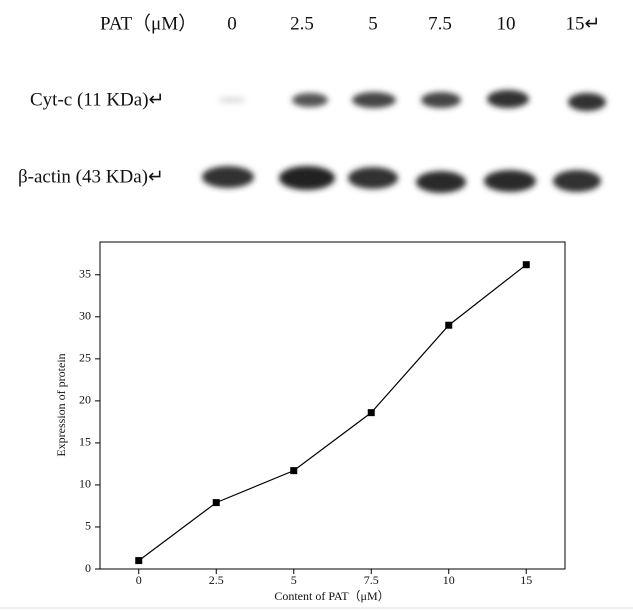 The height and width of the screenshot is (611, 633). Describe the element at coordinates (371, 580) in the screenshot. I see `x-tick-label: 7.5` at that location.